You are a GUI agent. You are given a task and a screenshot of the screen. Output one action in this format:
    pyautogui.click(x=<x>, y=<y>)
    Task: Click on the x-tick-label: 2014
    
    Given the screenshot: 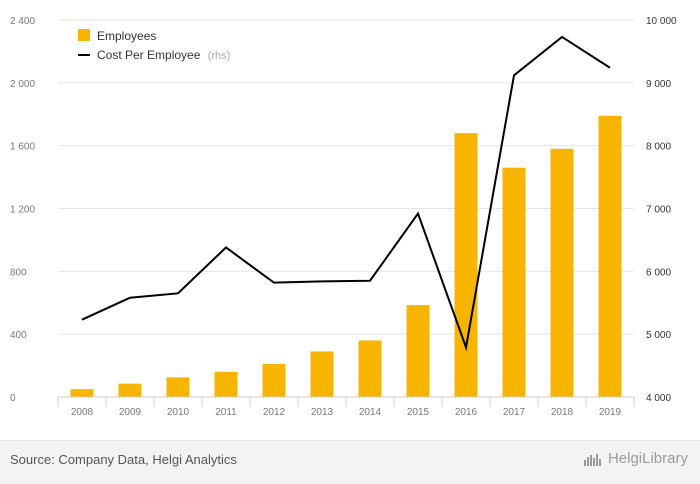 What is the action you would take?
    pyautogui.click(x=370, y=412)
    